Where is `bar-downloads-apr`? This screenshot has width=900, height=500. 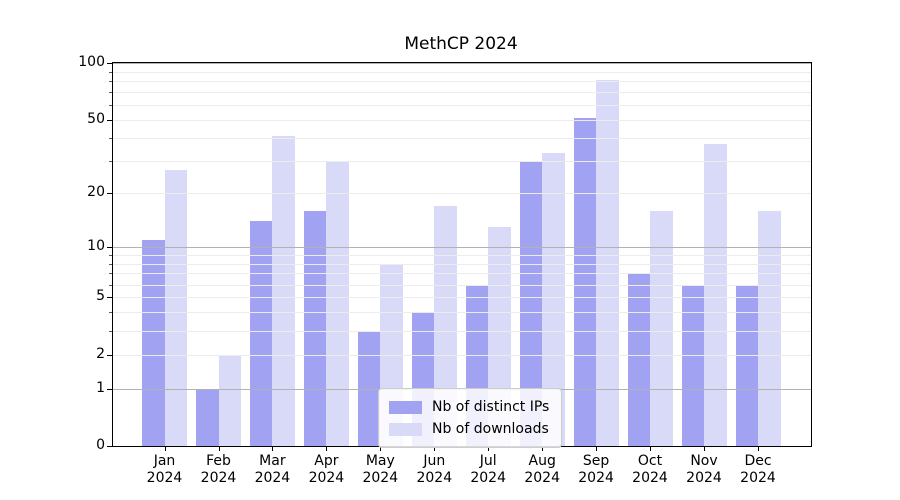
bar-downloads-apr is located at coordinates (337, 303).